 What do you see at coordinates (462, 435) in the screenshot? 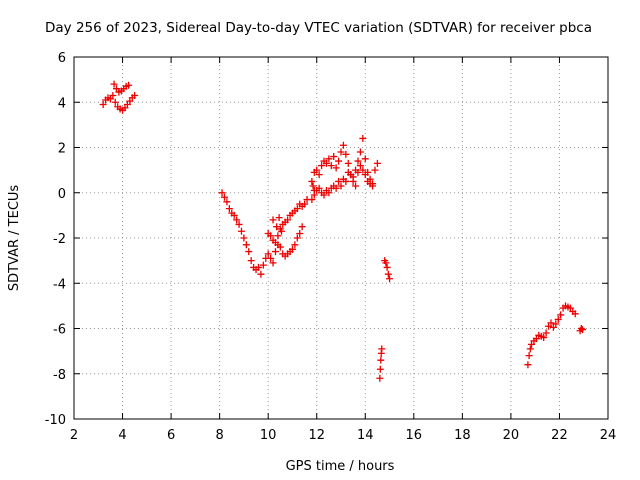
I see `x-tick-label: 18` at bounding box center [462, 435].